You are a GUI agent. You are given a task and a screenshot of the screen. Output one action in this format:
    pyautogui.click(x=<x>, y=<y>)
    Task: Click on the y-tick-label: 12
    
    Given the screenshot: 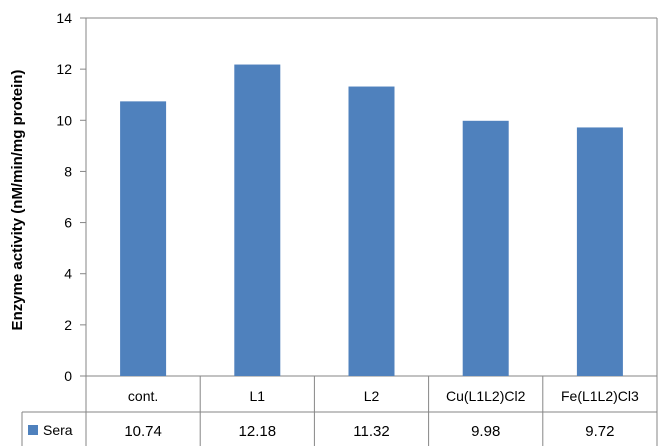 What is the action you would take?
    pyautogui.click(x=64, y=69)
    